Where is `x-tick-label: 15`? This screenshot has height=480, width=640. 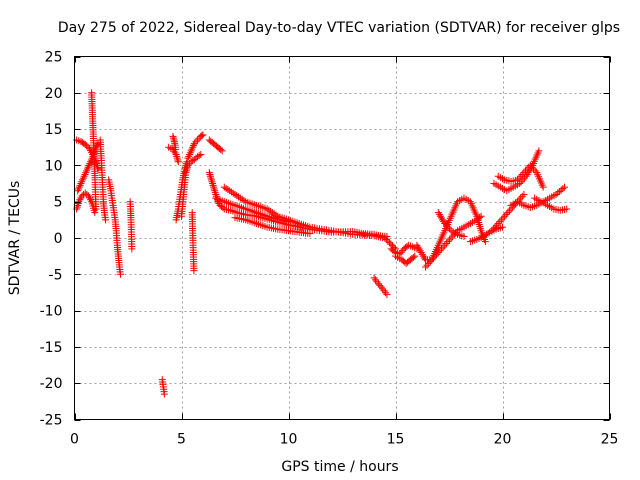
x-tick-label: 15 is located at coordinates (396, 440).